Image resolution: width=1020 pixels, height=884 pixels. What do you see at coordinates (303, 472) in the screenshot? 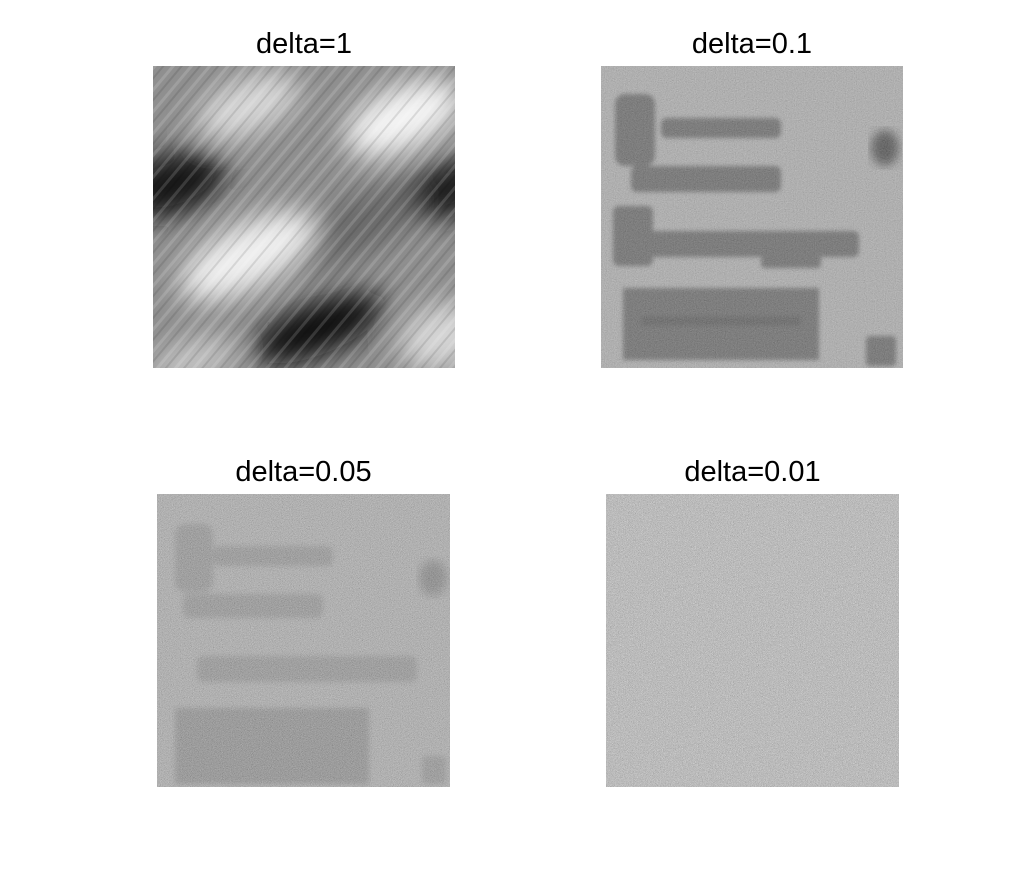
I see `panel-title-delta-0-05: delta=0.05` at bounding box center [303, 472].